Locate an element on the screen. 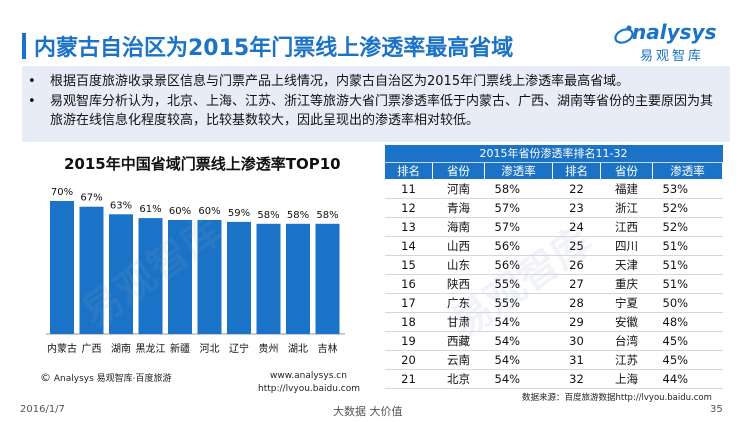  page-title: 内蒙古自治区为2015年门票线上渗透率最高省域 is located at coordinates (274, 48).